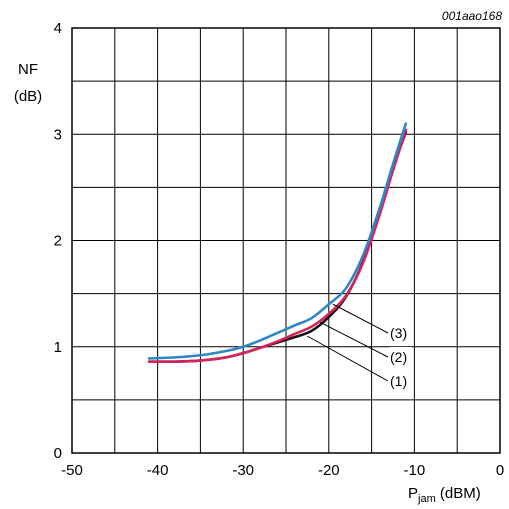 The width and height of the screenshot is (509, 509). I want to click on y-axis-label-line2: (dB), so click(28, 96).